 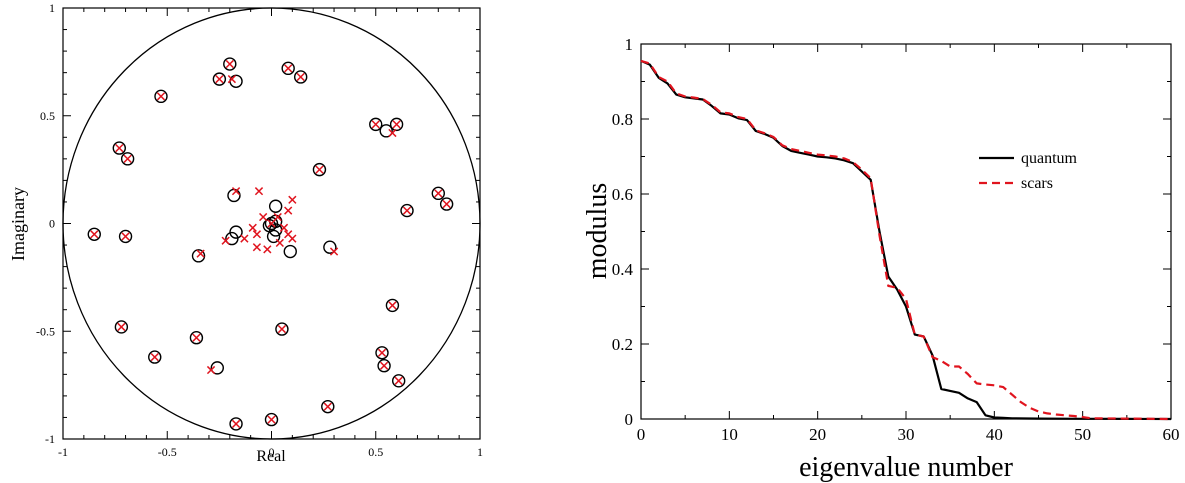 What do you see at coordinates (623, 232) in the screenshot?
I see `right-y-tick-labels: 0 0.2 0.4 0.6 0.8 1` at bounding box center [623, 232].